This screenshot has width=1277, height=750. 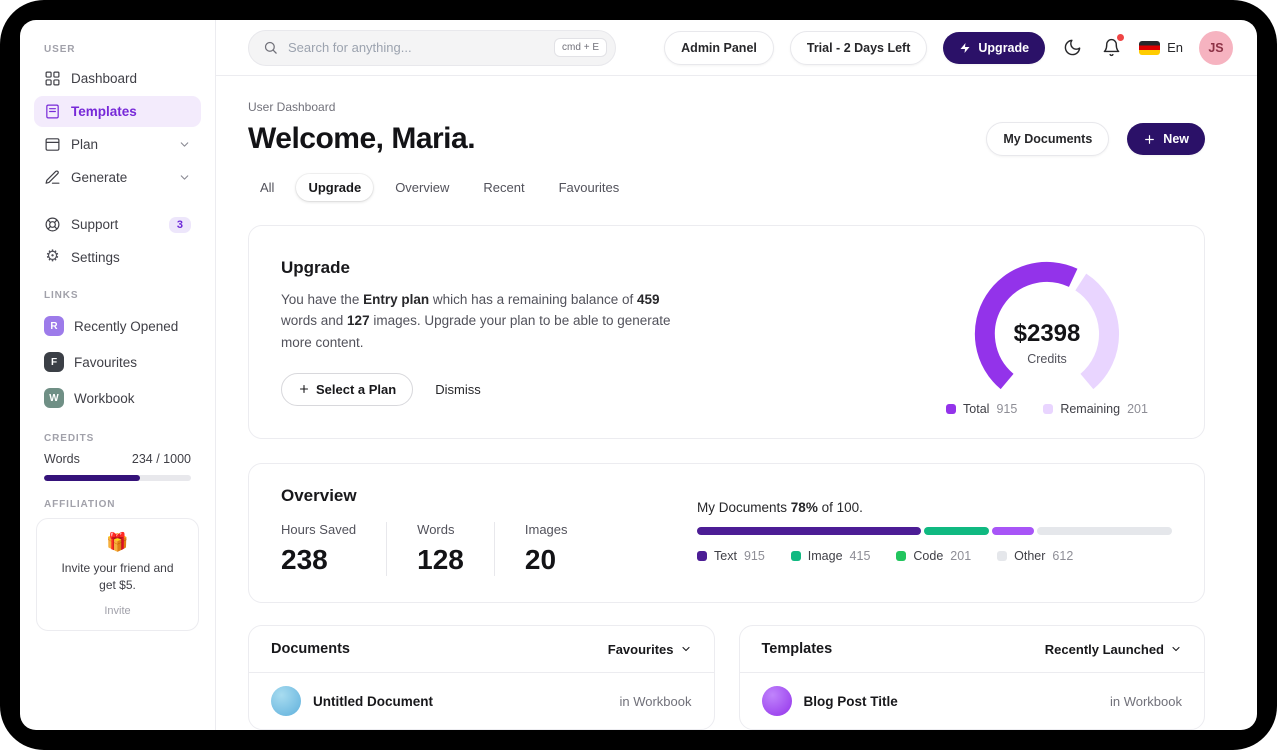 I want to click on tab-upgrade: Upgrade, so click(x=335, y=187).